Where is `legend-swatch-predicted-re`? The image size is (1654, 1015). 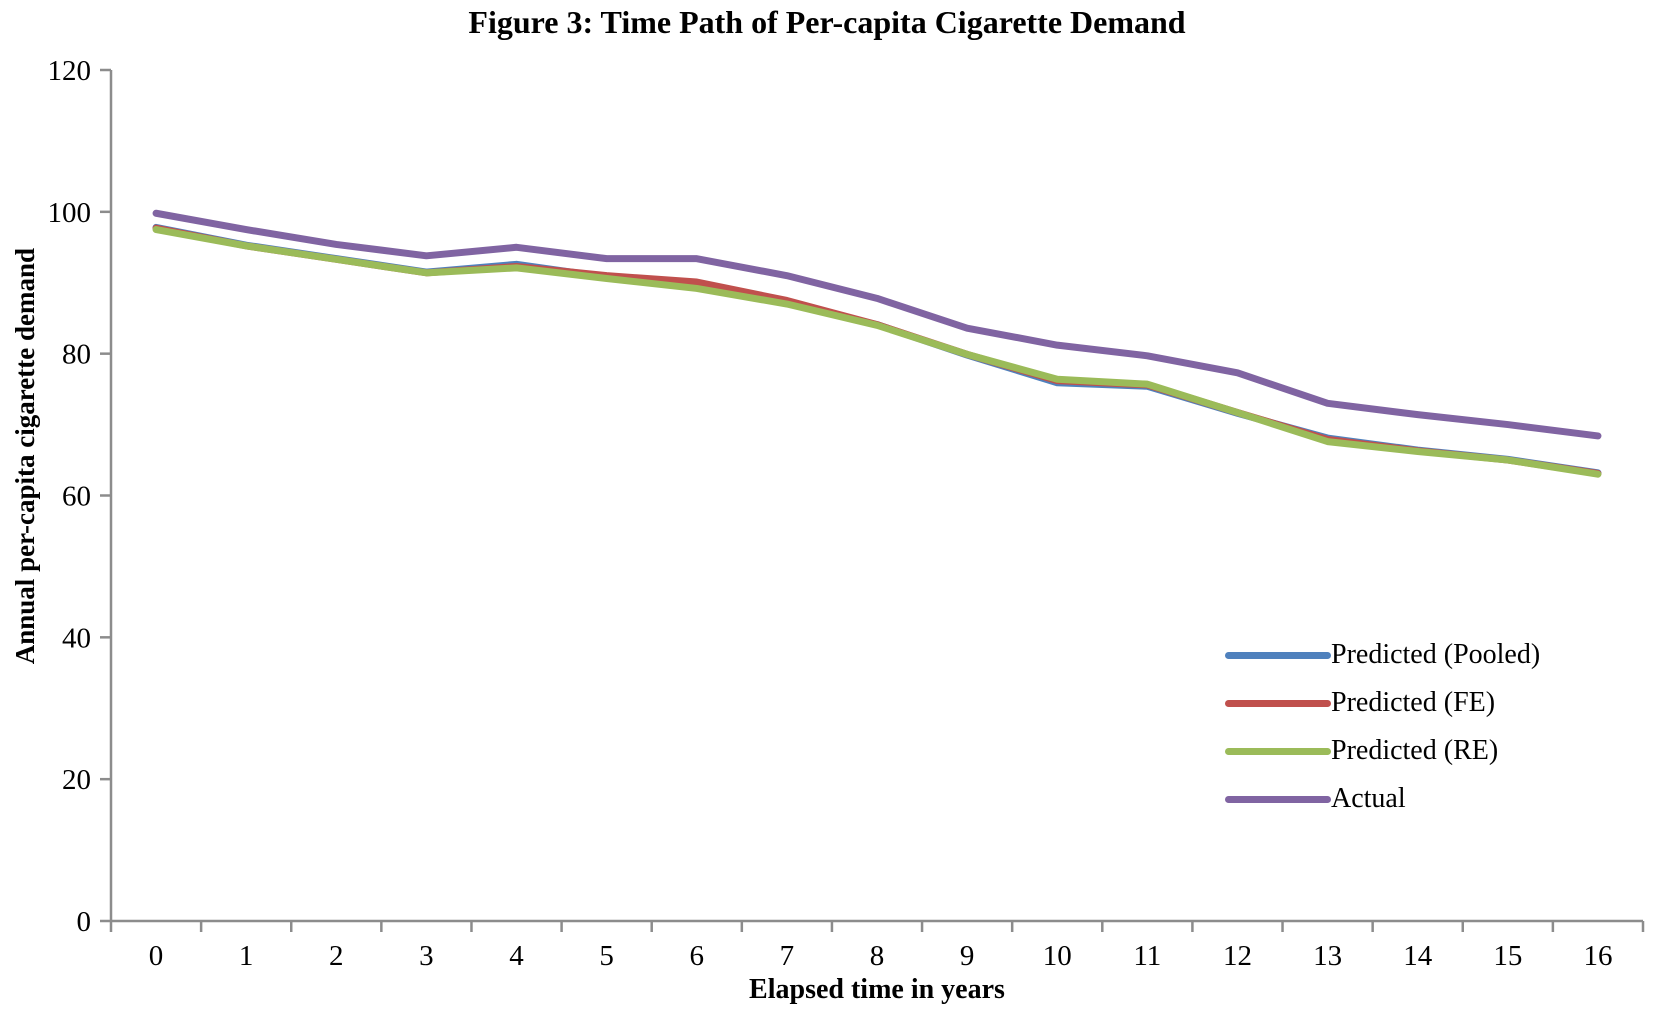
legend-swatch-predicted-re is located at coordinates (1278, 751).